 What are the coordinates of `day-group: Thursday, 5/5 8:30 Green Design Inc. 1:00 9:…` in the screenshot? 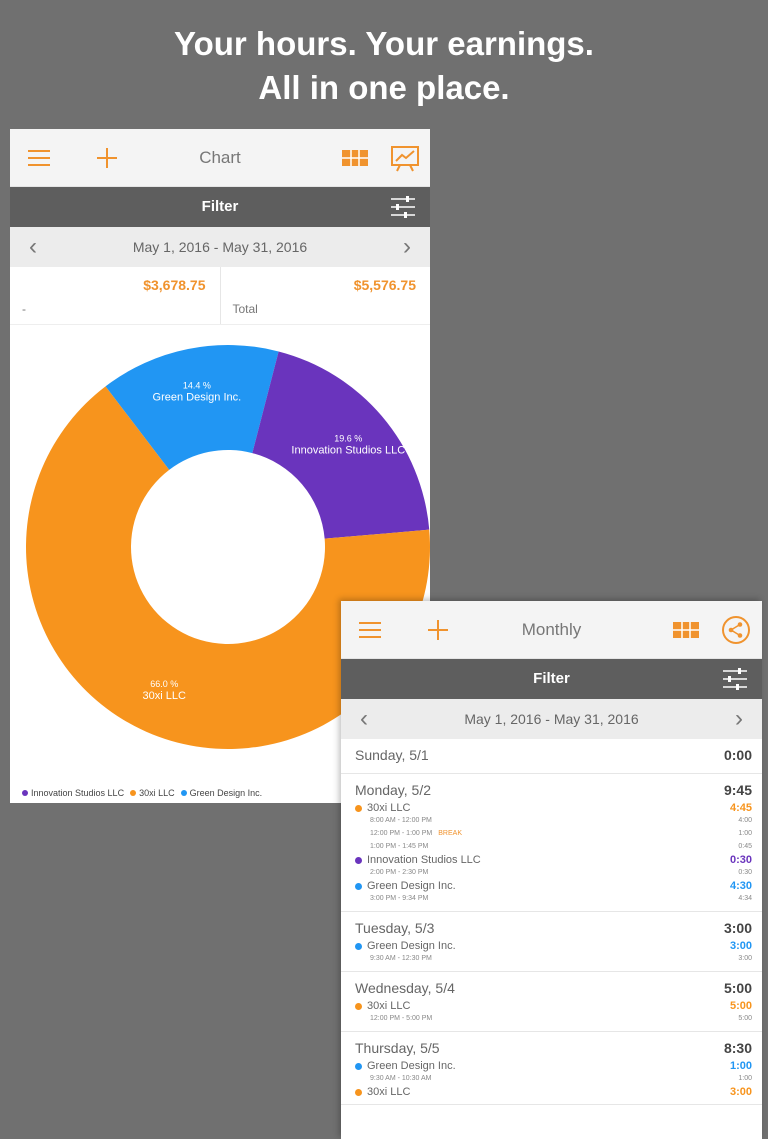 It's located at (551, 1068).